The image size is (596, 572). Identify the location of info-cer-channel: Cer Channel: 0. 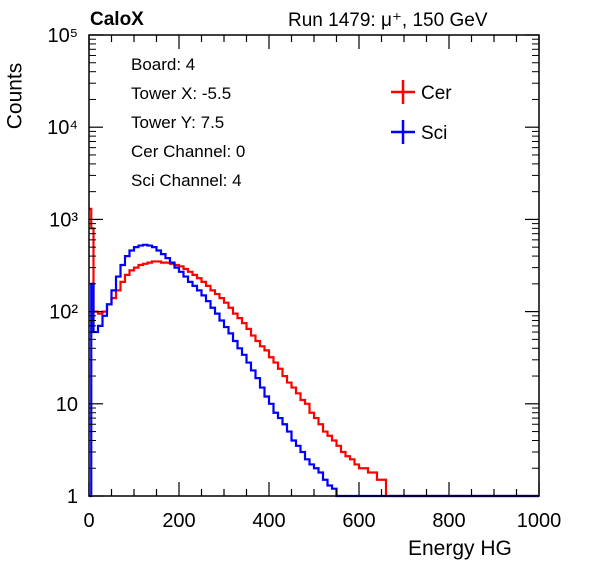
(188, 151).